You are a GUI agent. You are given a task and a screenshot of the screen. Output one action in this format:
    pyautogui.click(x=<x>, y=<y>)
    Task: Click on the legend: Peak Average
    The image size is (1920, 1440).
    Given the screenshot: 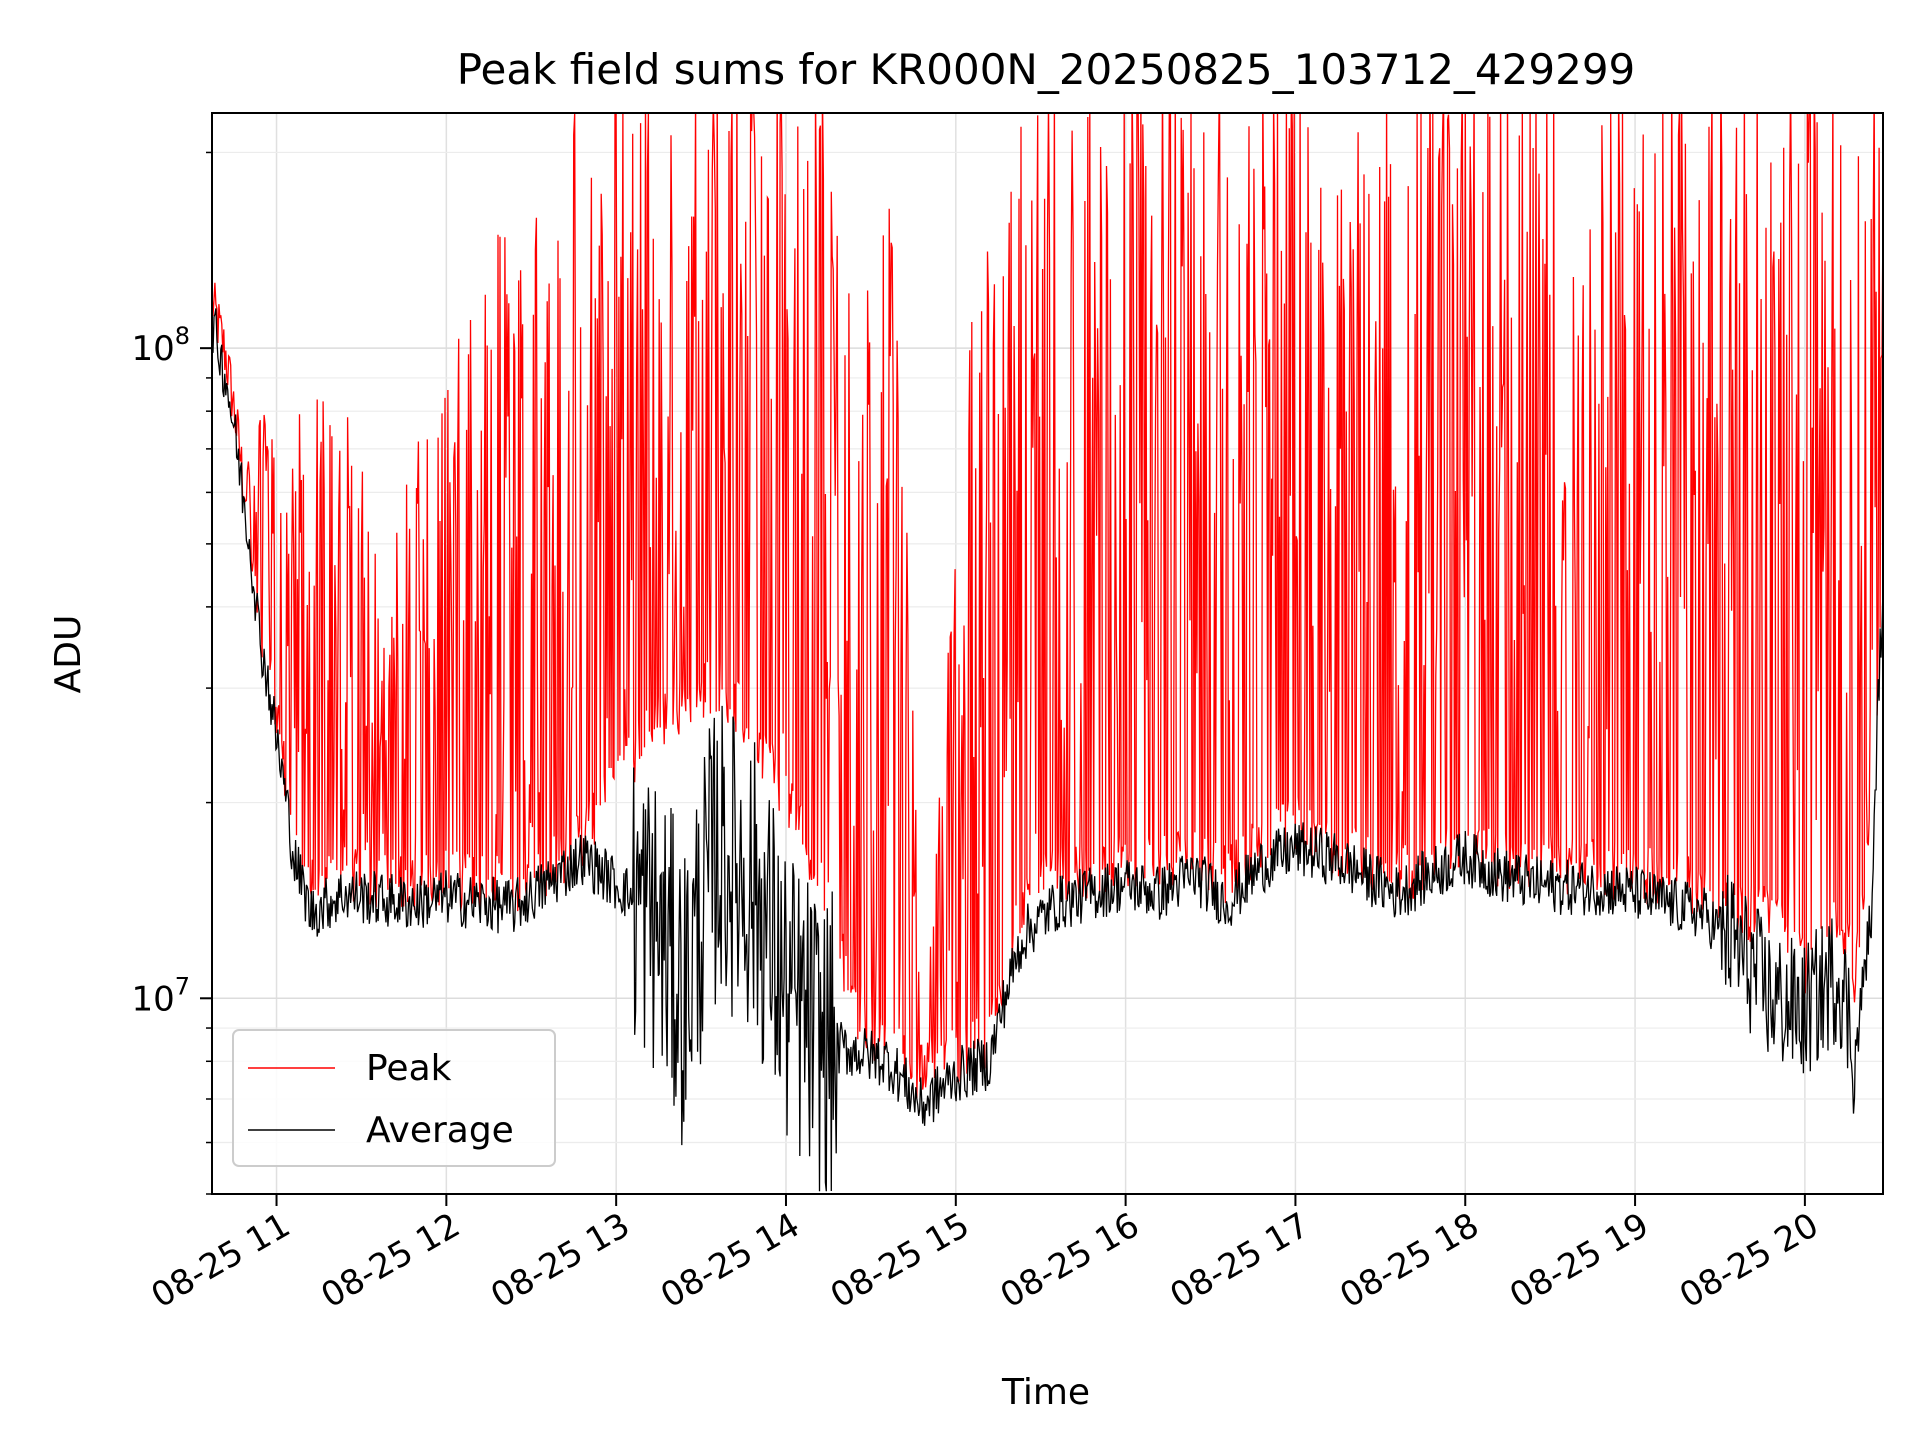 What is the action you would take?
    pyautogui.click(x=394, y=1098)
    